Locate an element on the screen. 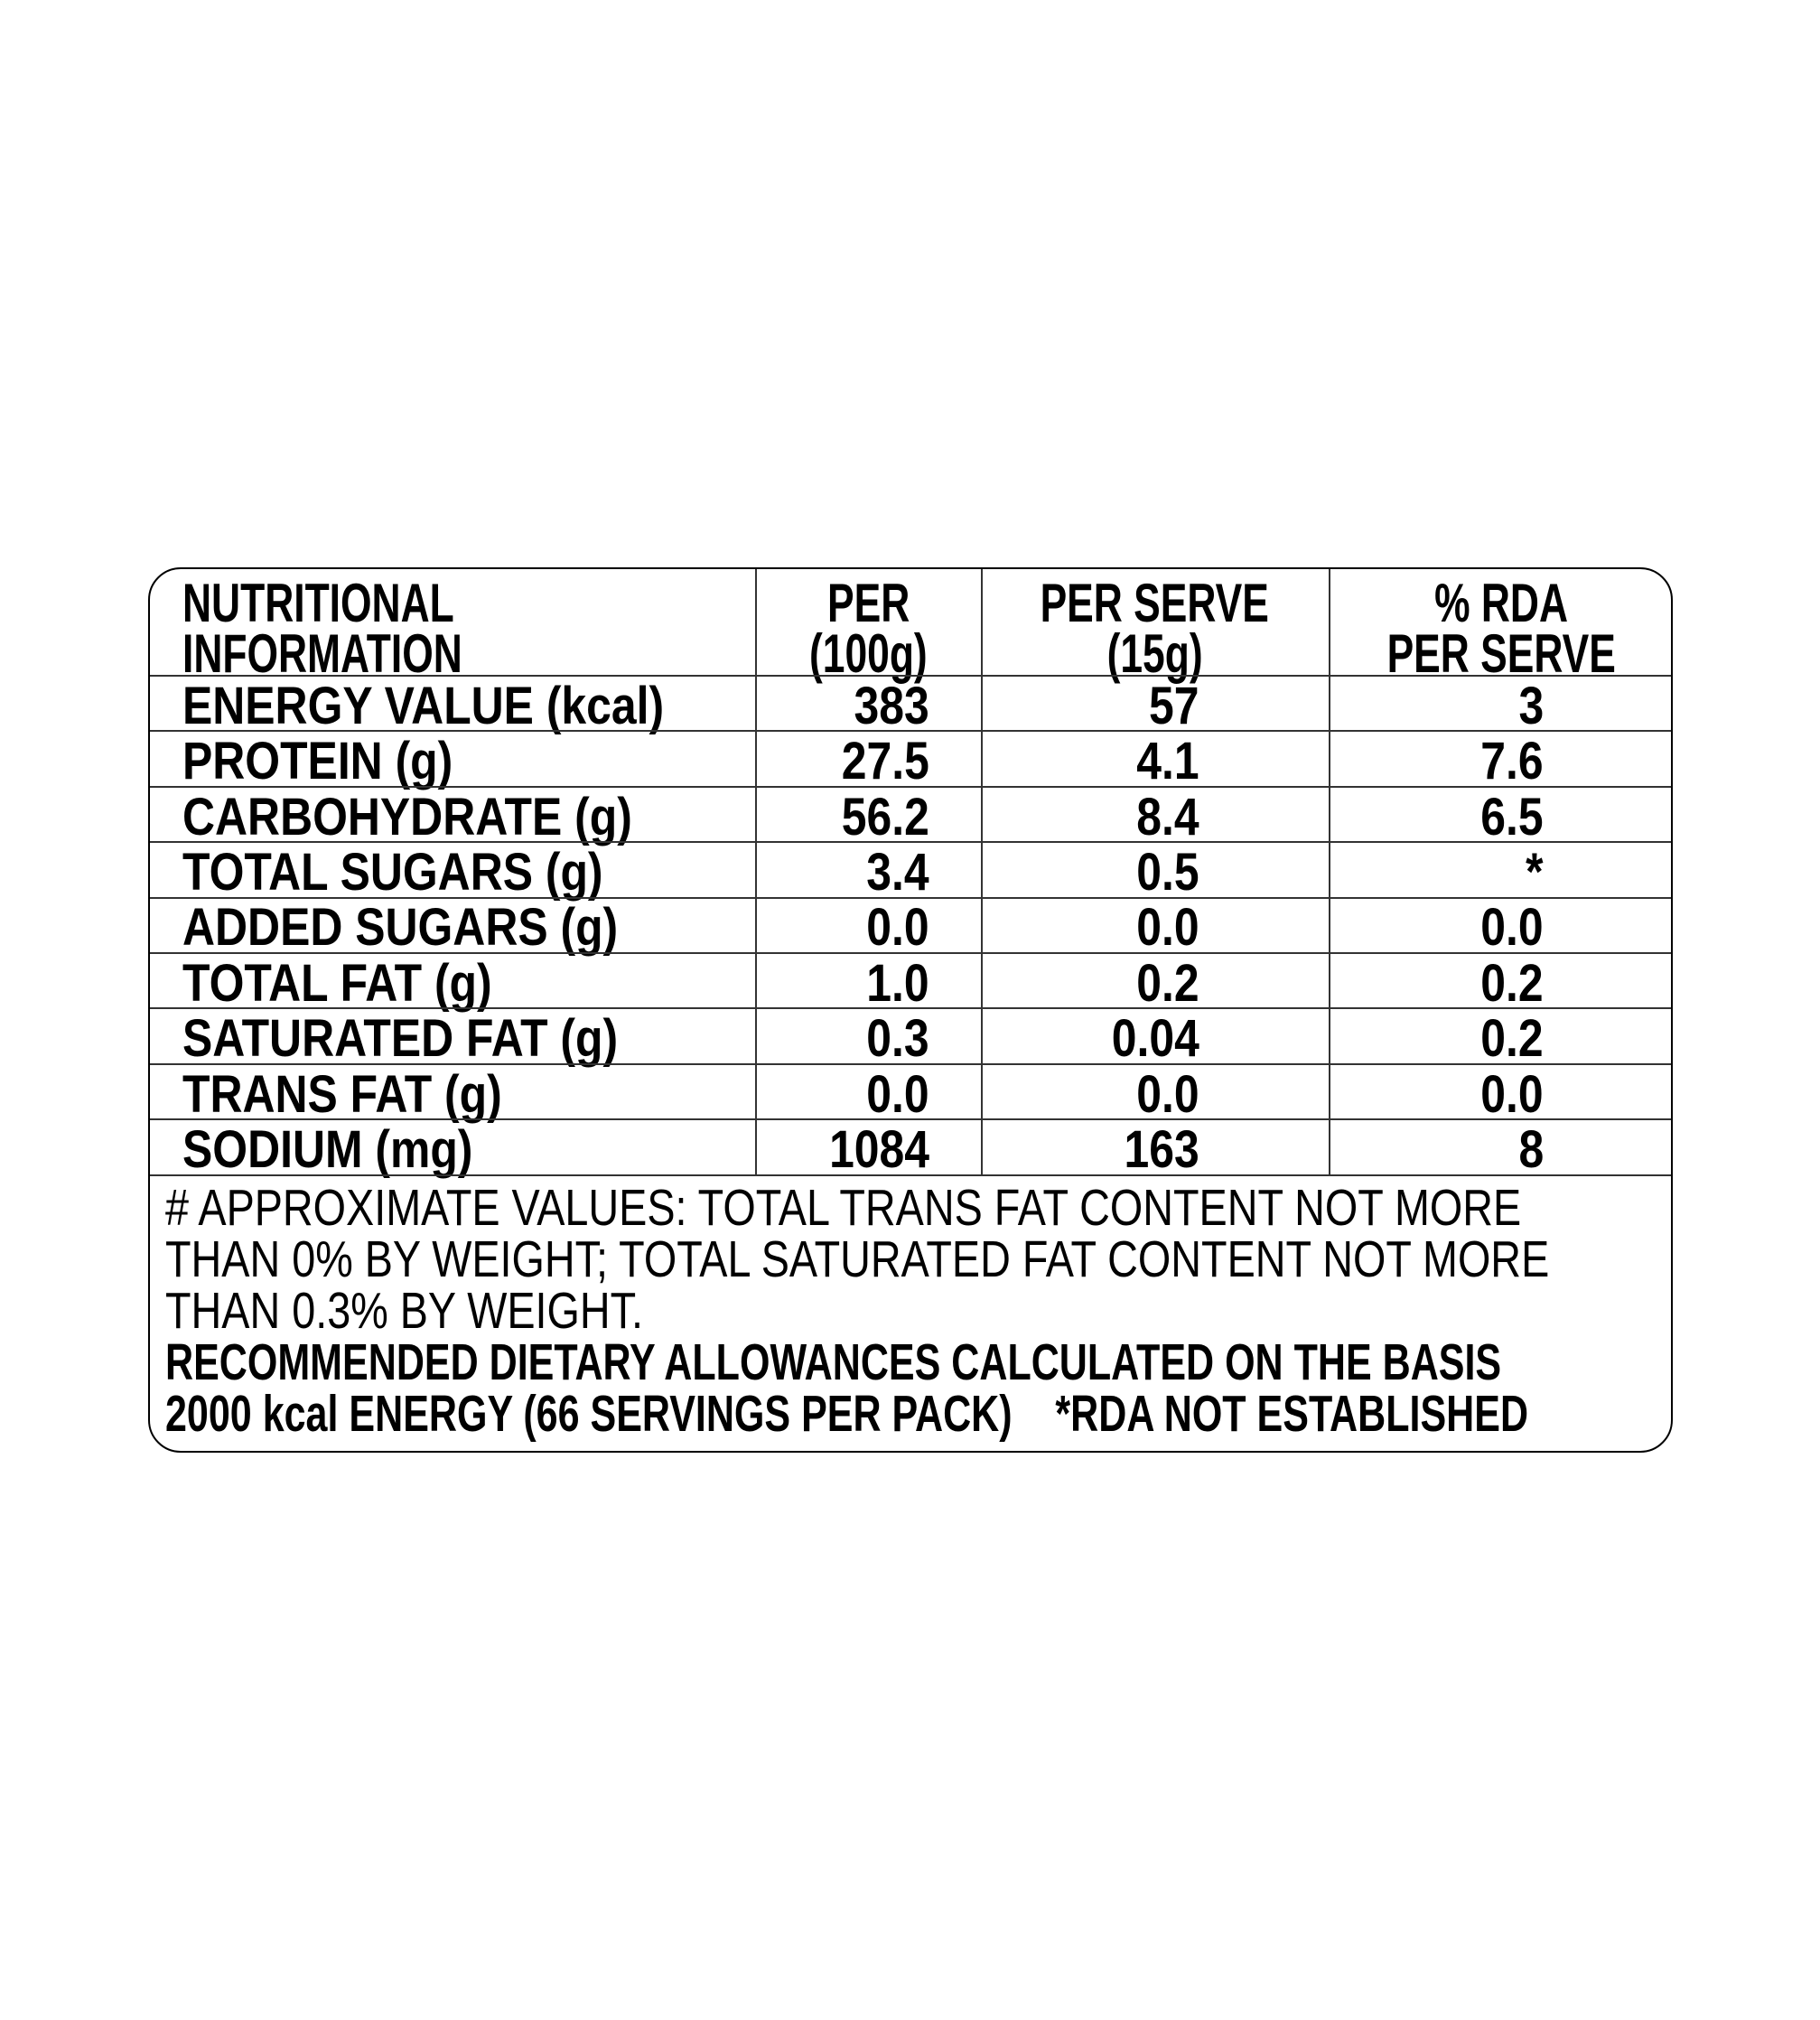 This screenshot has height=2020, width=1820. table-cell-per-serve: 0.04 is located at coordinates (1155, 1039).